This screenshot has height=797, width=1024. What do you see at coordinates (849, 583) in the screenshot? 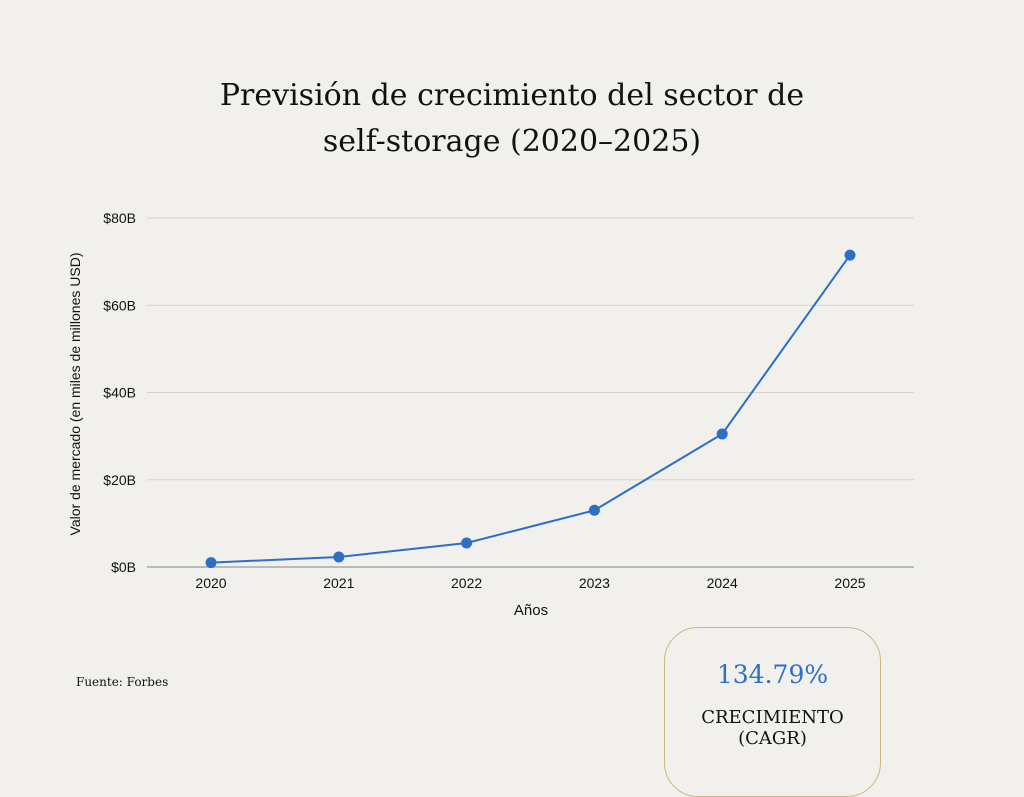
I see `x-tick-label: 2025` at bounding box center [849, 583].